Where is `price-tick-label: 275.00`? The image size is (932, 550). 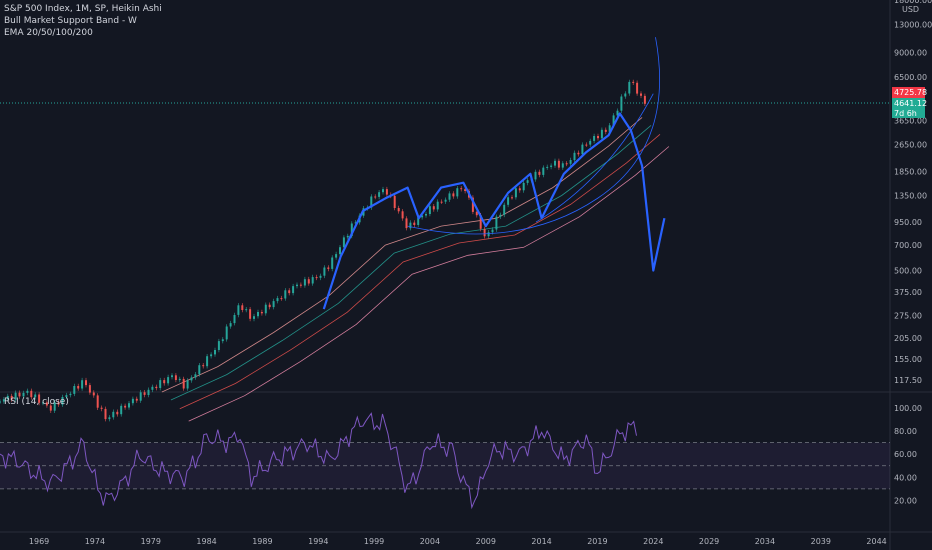 price-tick-label: 275.00 is located at coordinates (908, 316).